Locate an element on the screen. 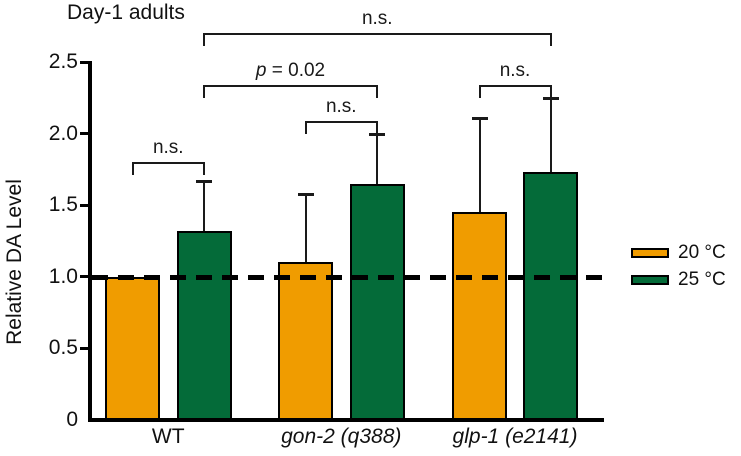 Image resolution: width=741 pixels, height=456 pixels. y-axis-label: Relative DA Level is located at coordinates (14, 262).